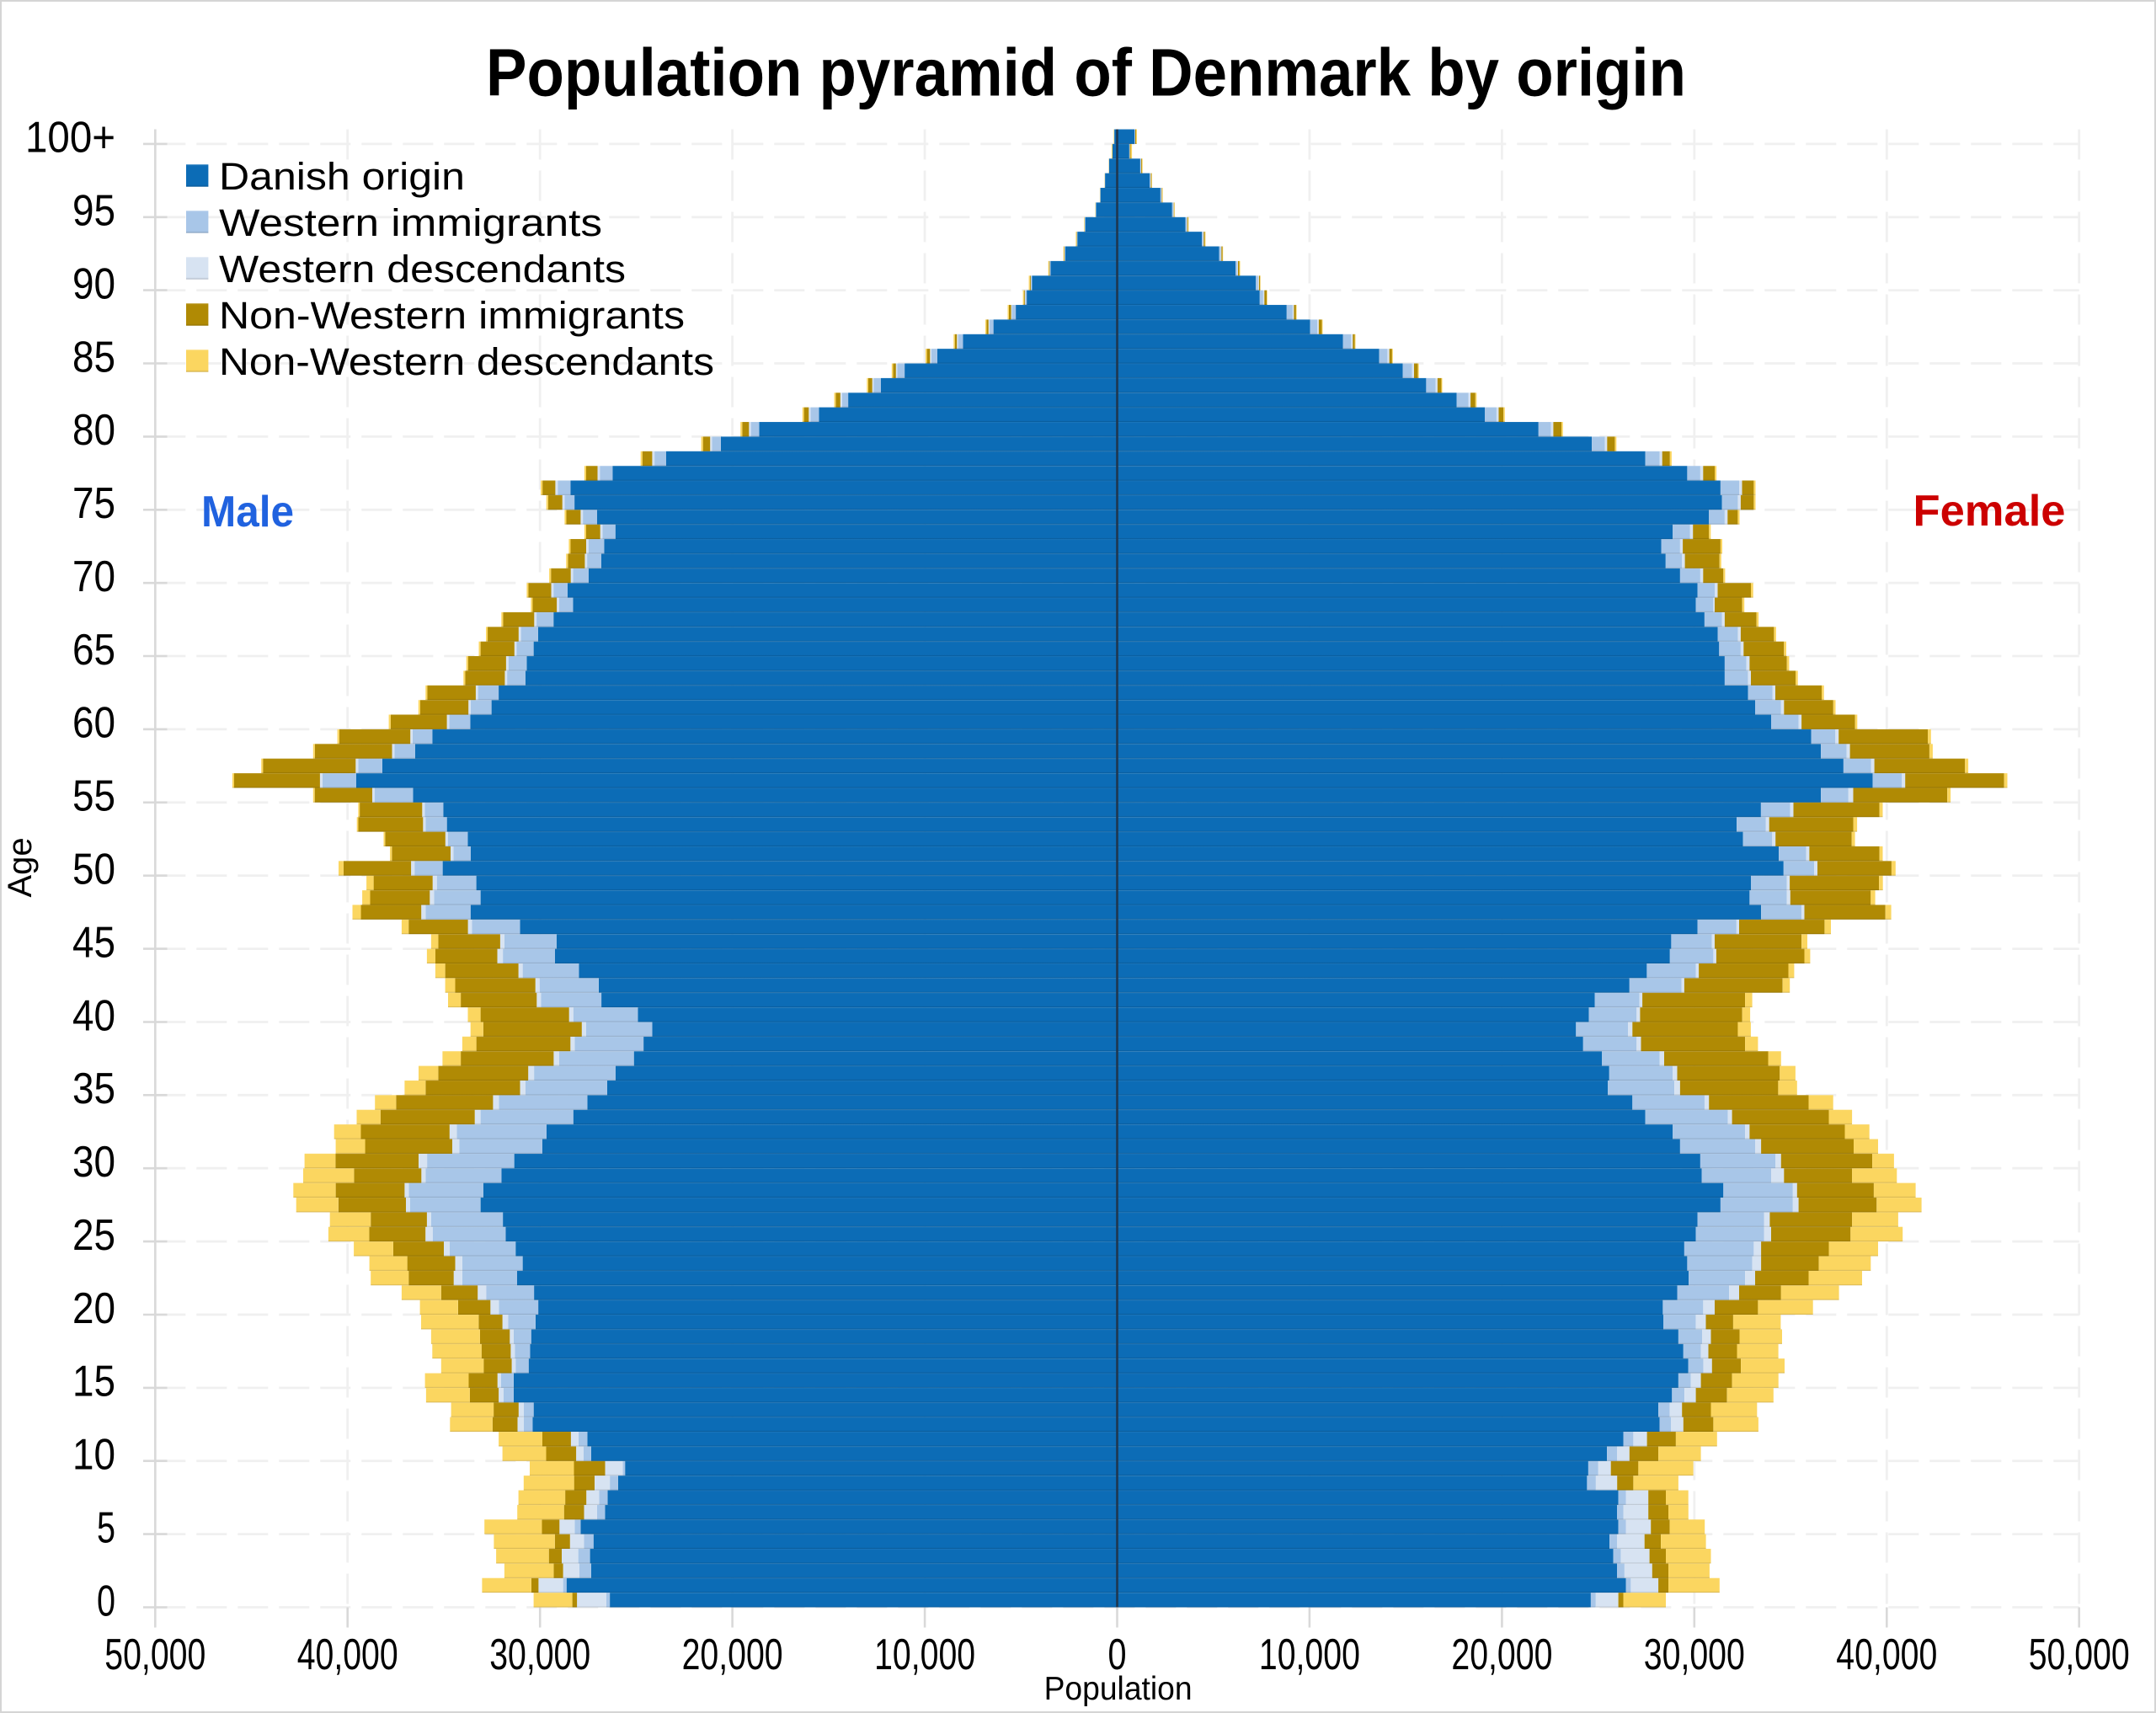  What do you see at coordinates (93, 504) in the screenshot?
I see `svg-text: 75` at bounding box center [93, 504].